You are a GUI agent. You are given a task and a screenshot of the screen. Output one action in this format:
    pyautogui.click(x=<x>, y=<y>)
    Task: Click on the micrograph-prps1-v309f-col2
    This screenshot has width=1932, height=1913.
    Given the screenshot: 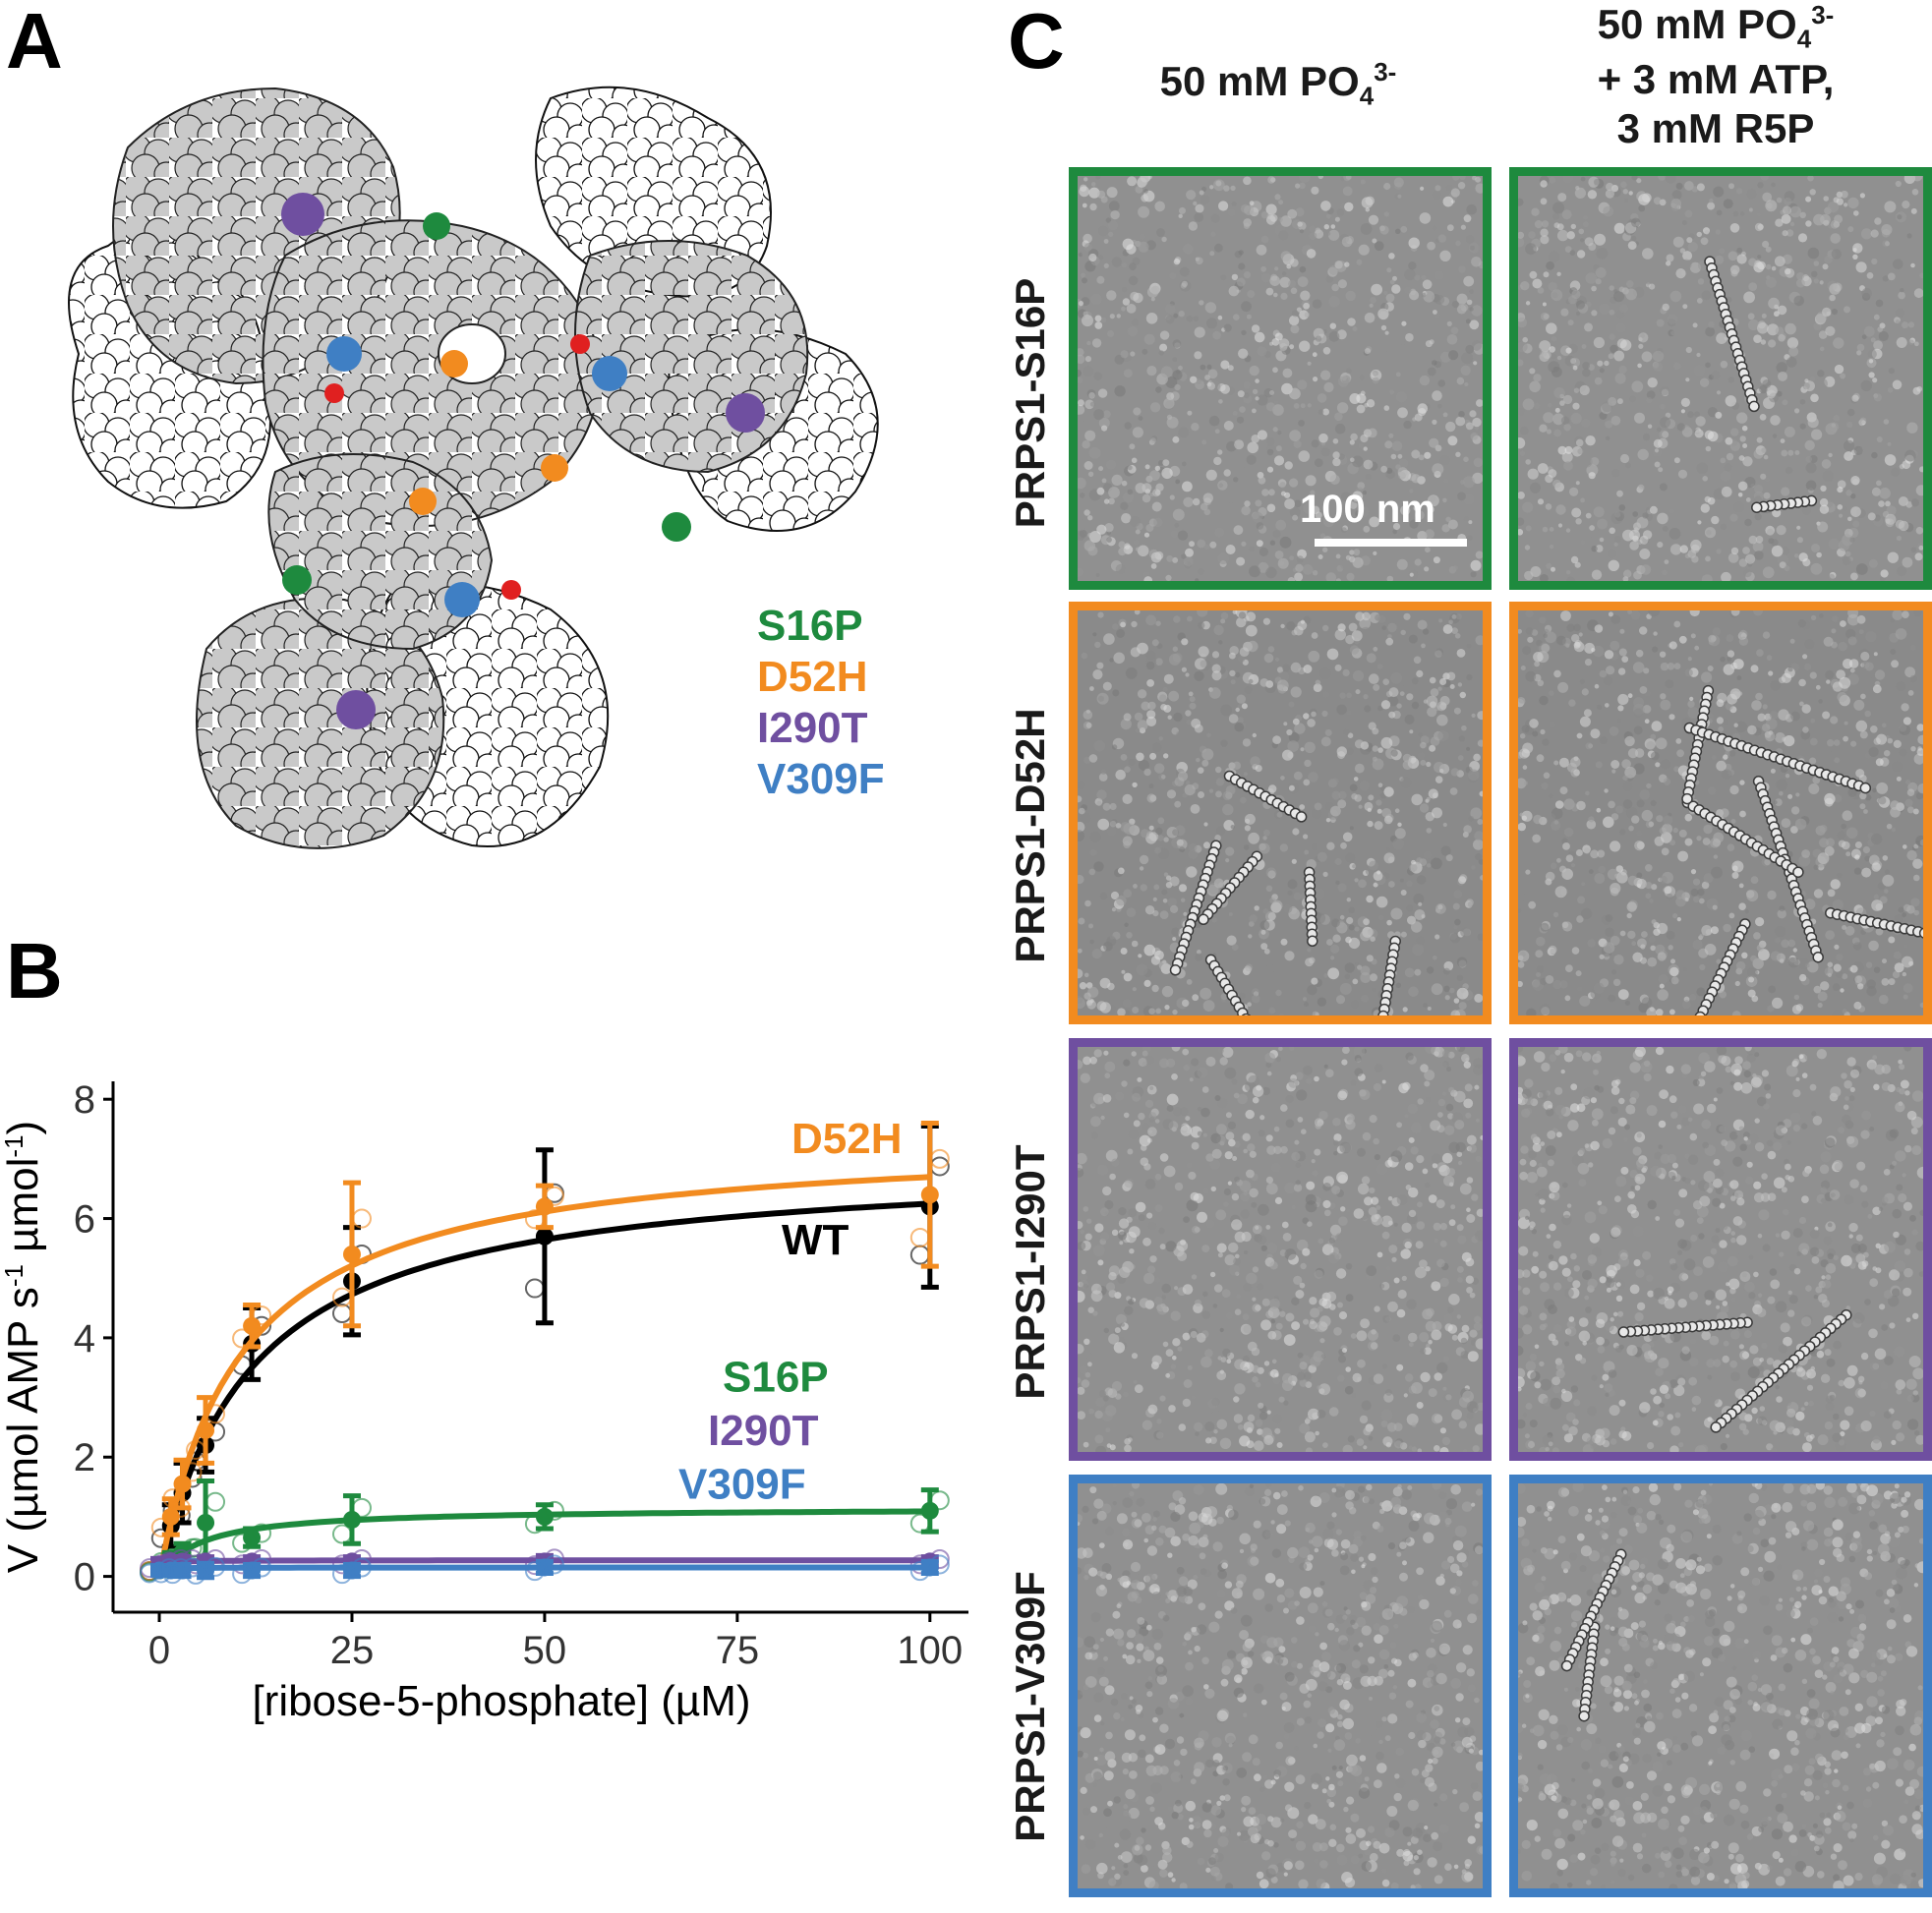 What is the action you would take?
    pyautogui.click(x=1720, y=1686)
    